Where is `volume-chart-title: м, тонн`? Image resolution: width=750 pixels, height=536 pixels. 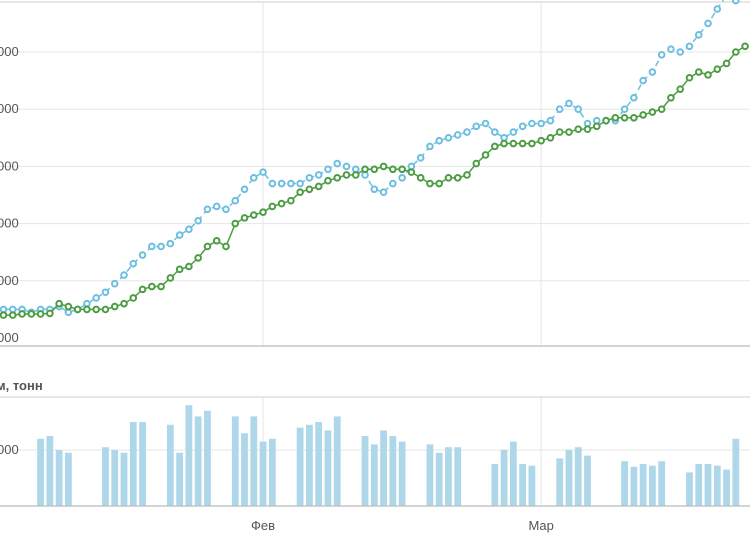 volume-chart-title: м, тонн is located at coordinates (21, 385).